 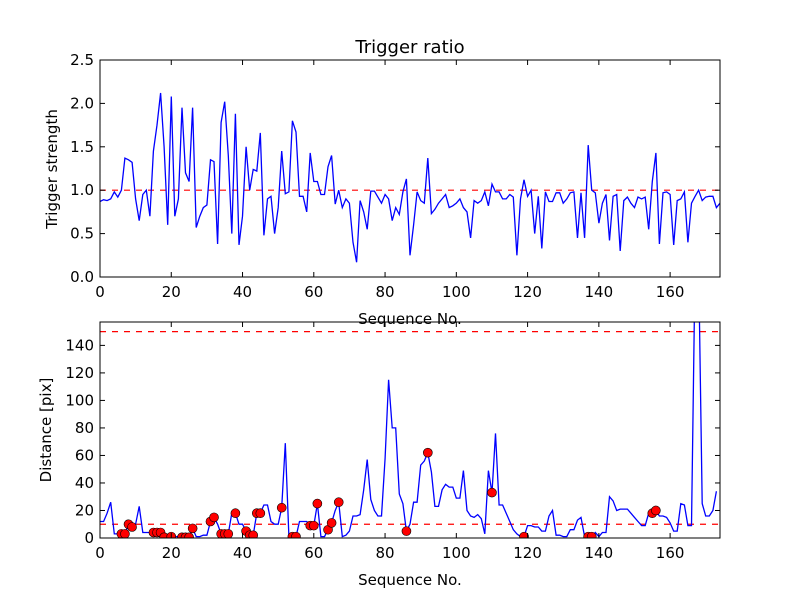 I want to click on y-tick-label: 1.0, so click(x=82, y=190).